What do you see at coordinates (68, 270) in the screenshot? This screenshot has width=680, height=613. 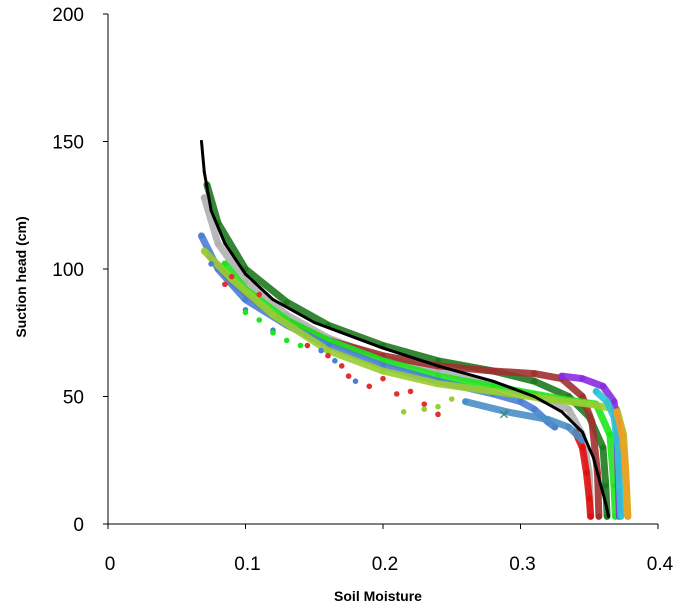 I see `y-tick-label: 100` at bounding box center [68, 270].